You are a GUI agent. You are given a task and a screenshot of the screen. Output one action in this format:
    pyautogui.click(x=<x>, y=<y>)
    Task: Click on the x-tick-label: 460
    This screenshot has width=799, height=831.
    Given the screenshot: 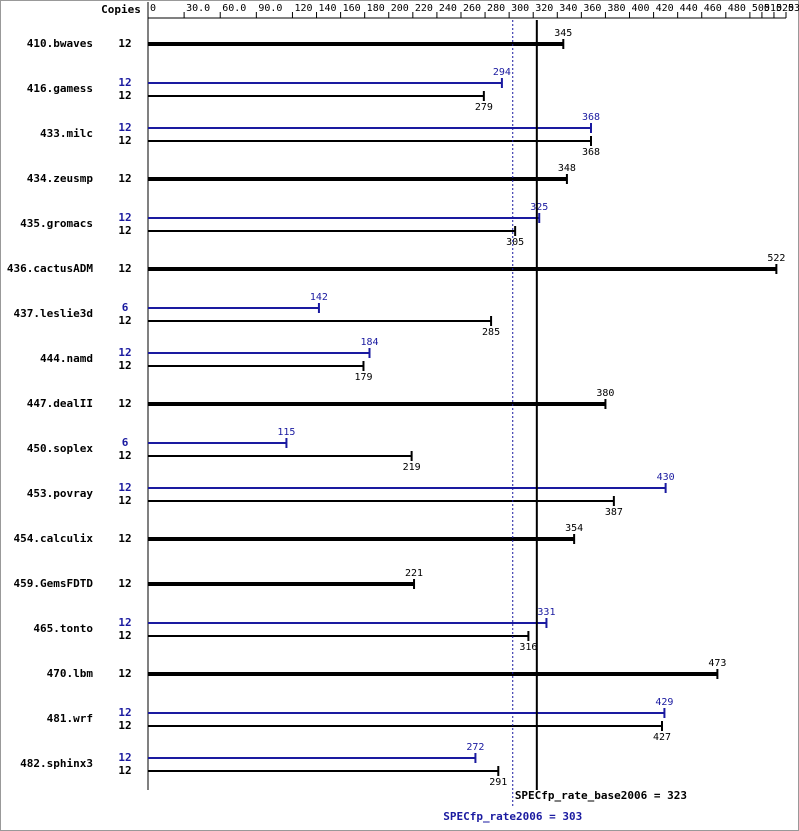 What is the action you would take?
    pyautogui.click(x=713, y=8)
    